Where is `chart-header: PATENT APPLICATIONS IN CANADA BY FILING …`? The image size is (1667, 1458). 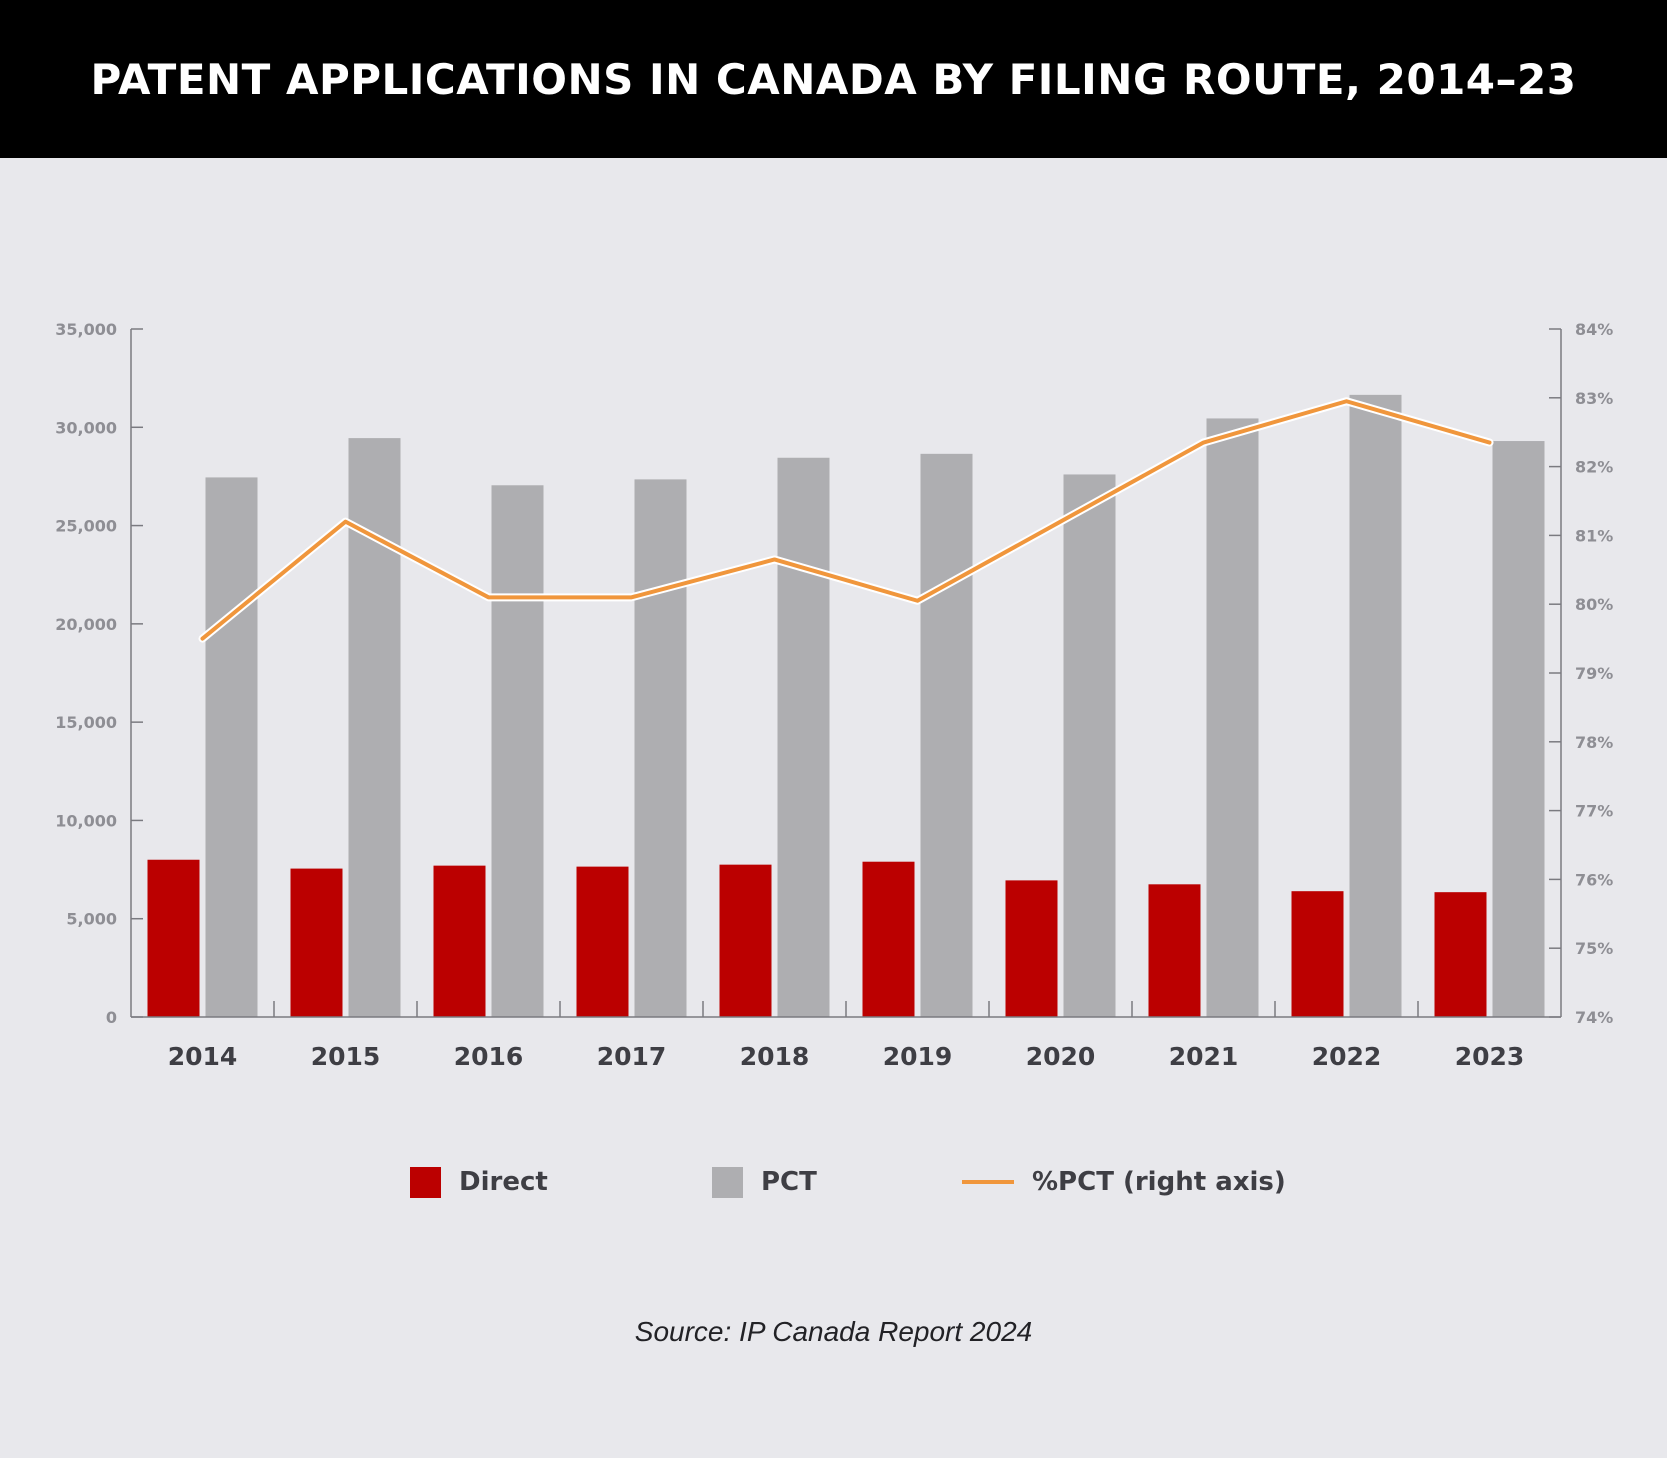 chart-header: PATENT APPLICATIONS IN CANADA BY FILING … is located at coordinates (833, 79).